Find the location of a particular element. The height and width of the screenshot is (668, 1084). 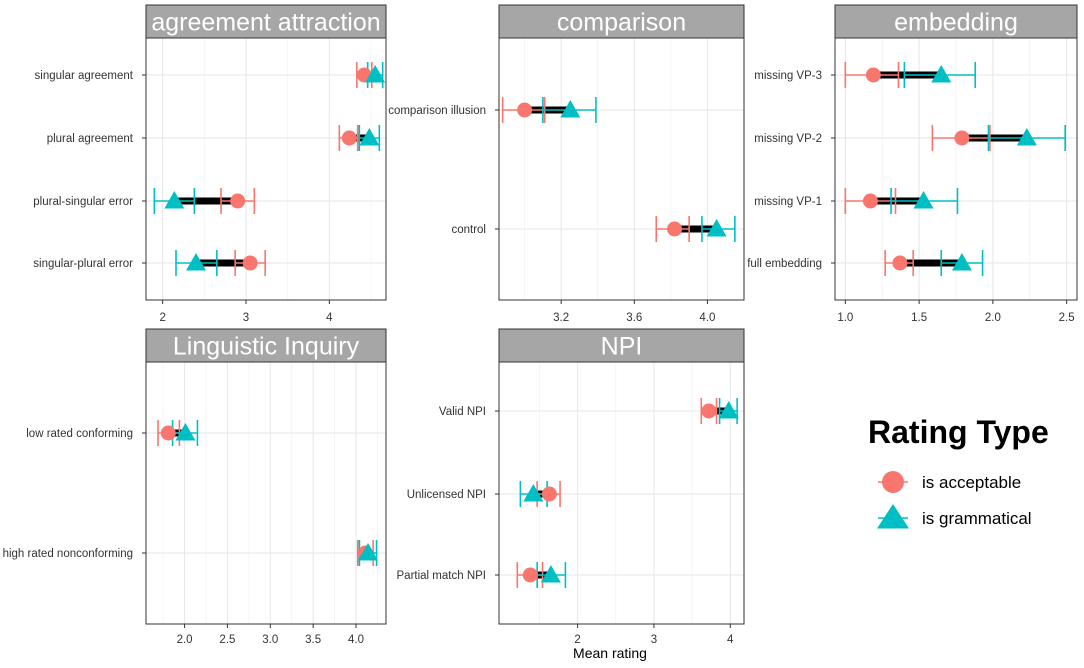

category-label-partial-match-npi: Partial match NPI is located at coordinates (441, 576).